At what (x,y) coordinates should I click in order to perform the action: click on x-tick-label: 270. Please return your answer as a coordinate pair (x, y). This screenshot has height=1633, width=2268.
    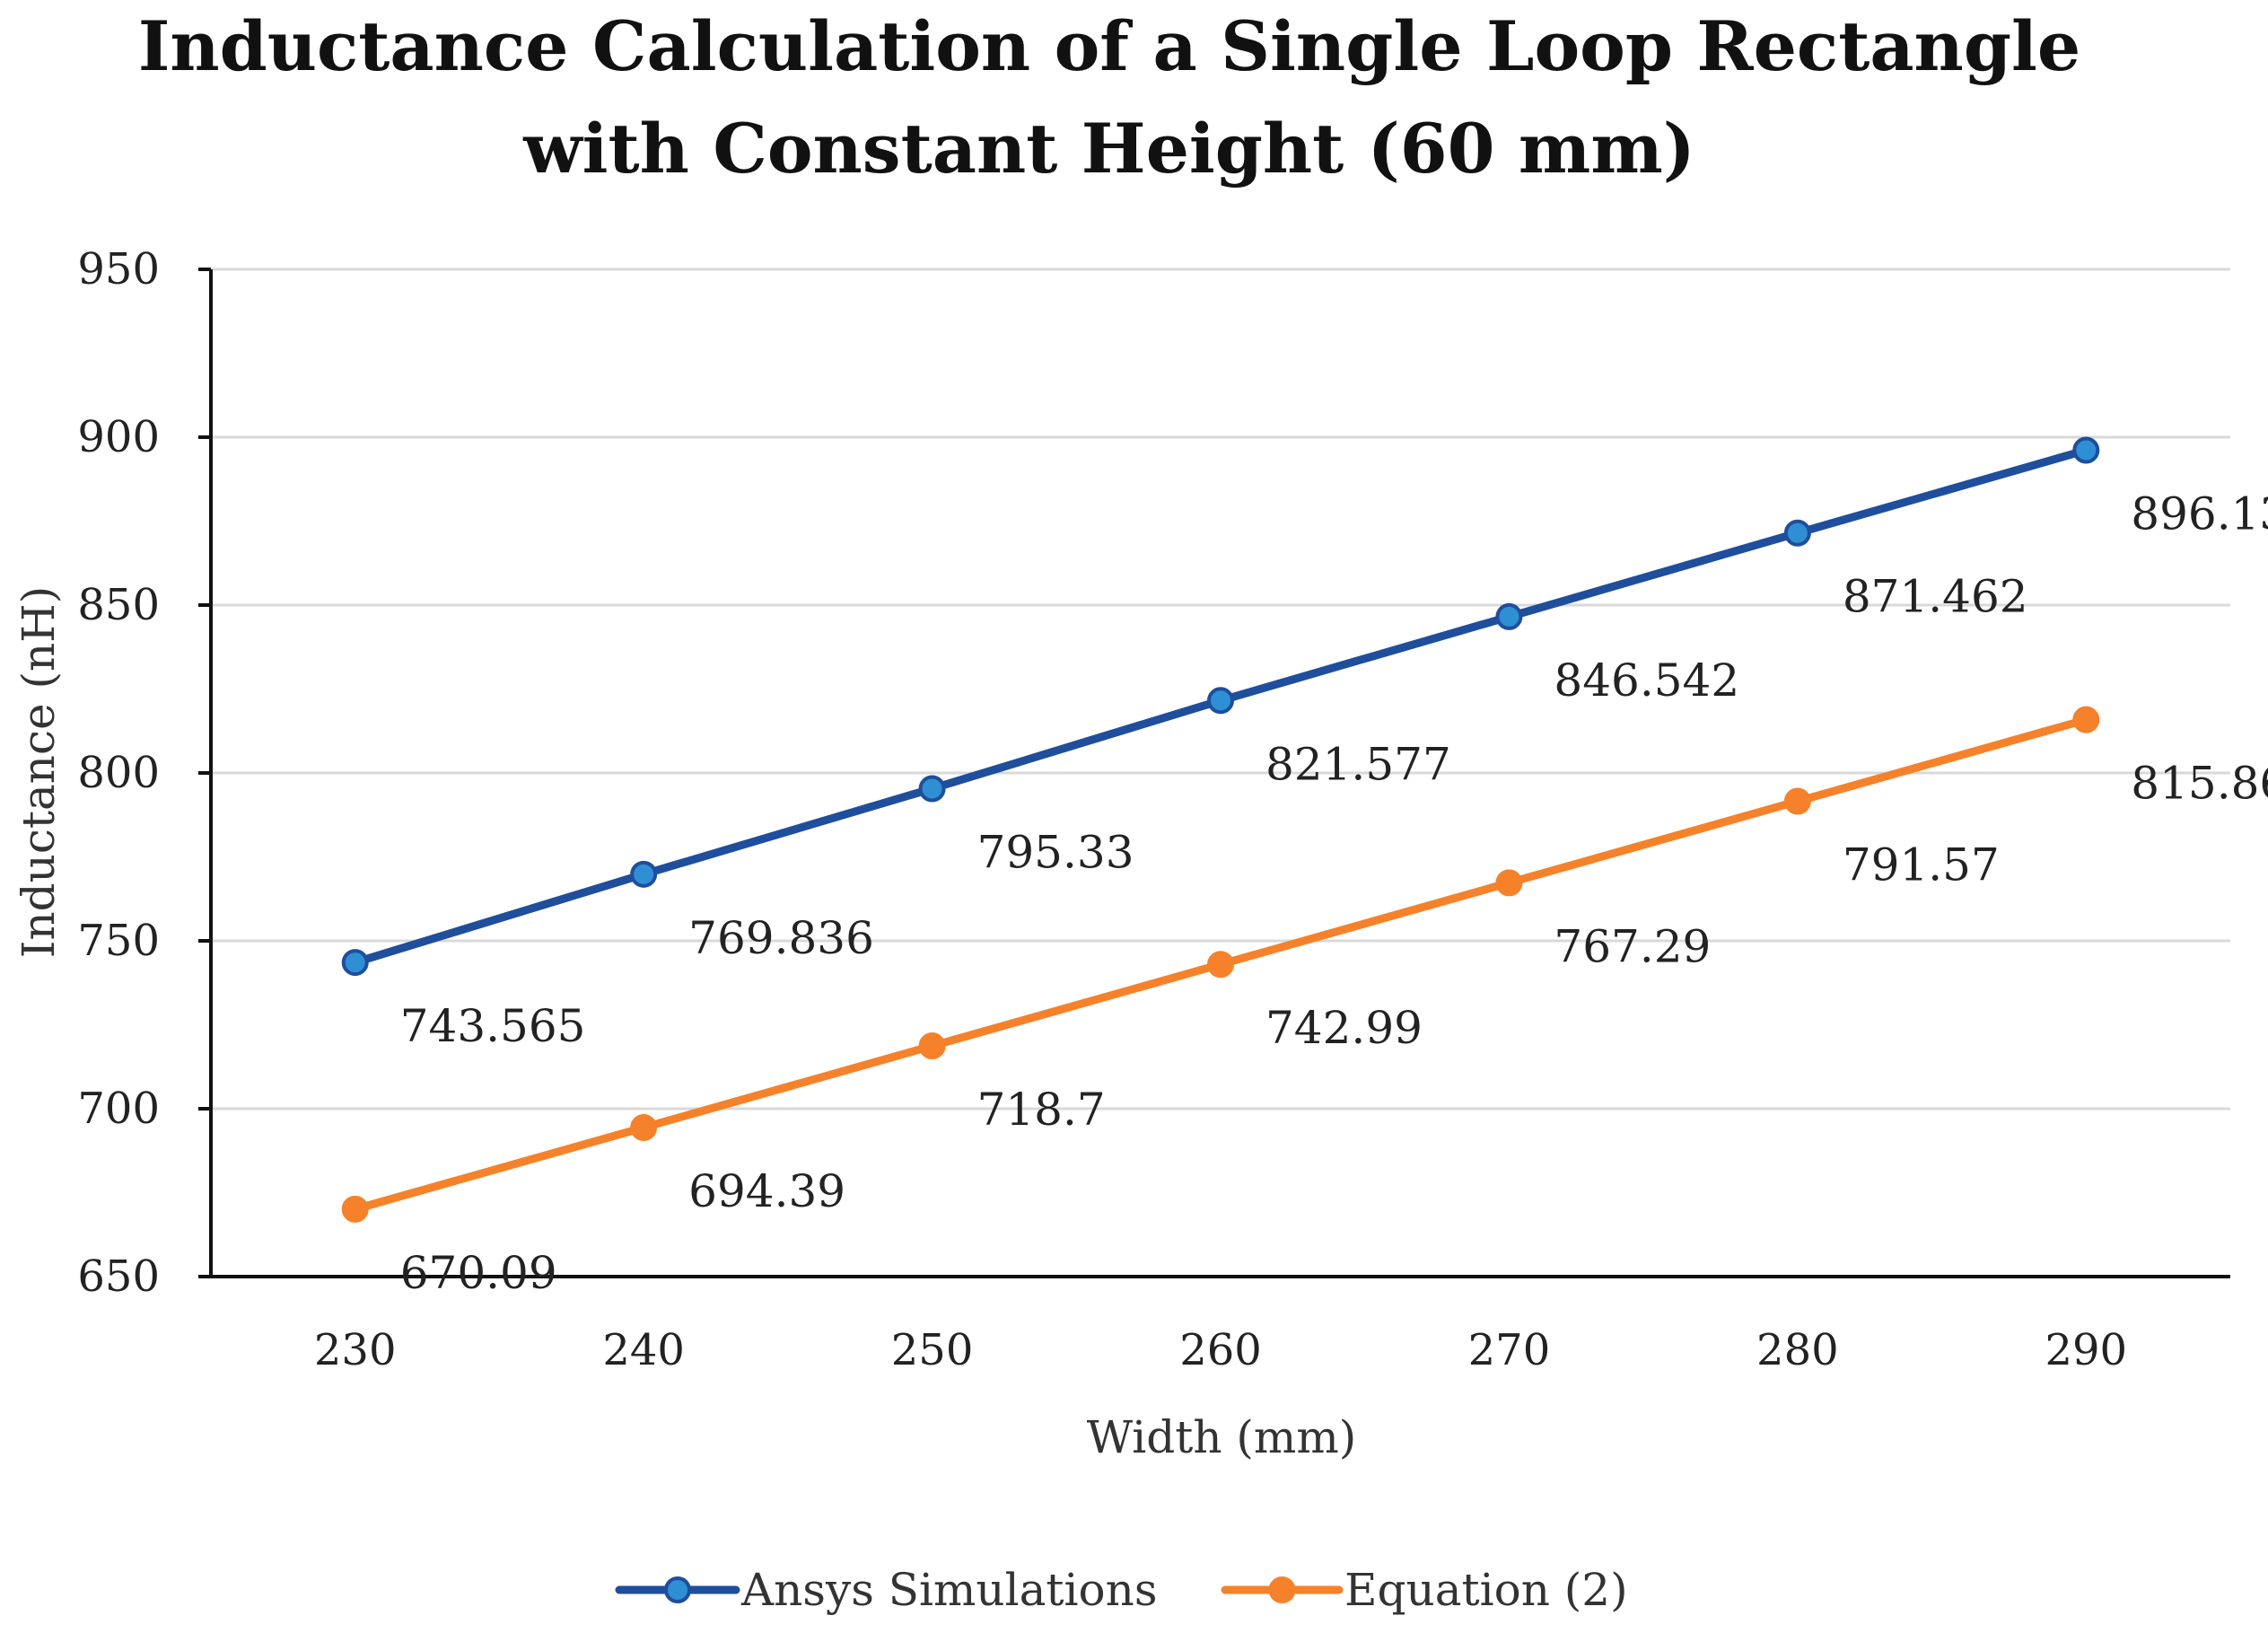
    Looking at the image, I should click on (1509, 1350).